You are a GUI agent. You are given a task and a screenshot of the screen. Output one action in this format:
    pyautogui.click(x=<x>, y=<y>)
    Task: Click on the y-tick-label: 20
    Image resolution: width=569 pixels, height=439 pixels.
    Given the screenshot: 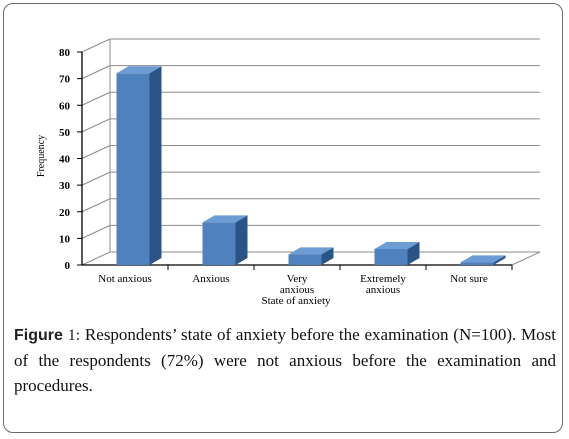 What is the action you would take?
    pyautogui.click(x=65, y=213)
    